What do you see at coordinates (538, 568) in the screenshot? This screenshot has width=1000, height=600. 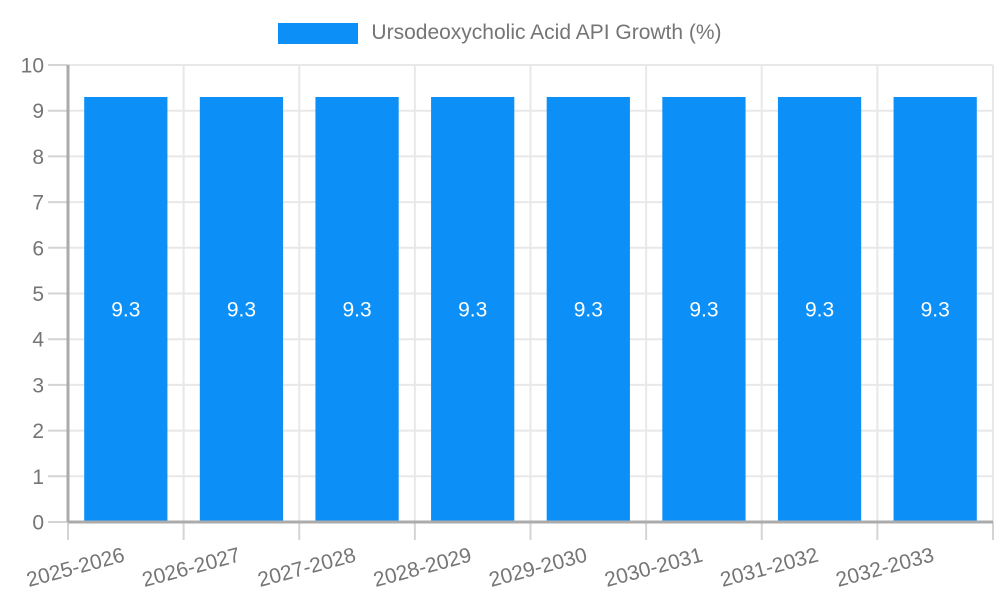 I see `x-tick-label: 2029-2030` at bounding box center [538, 568].